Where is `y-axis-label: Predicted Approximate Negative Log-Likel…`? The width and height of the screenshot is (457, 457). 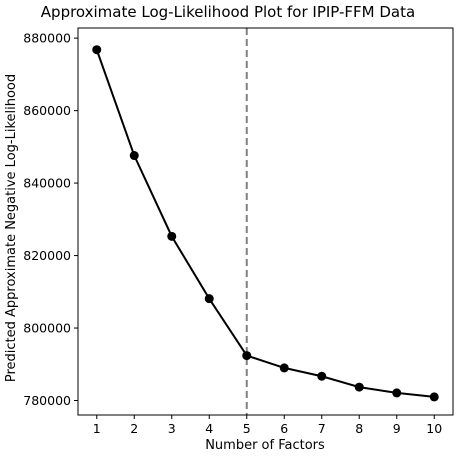
y-axis-label: Predicted Approximate Negative Log-Likel… is located at coordinates (11, 228).